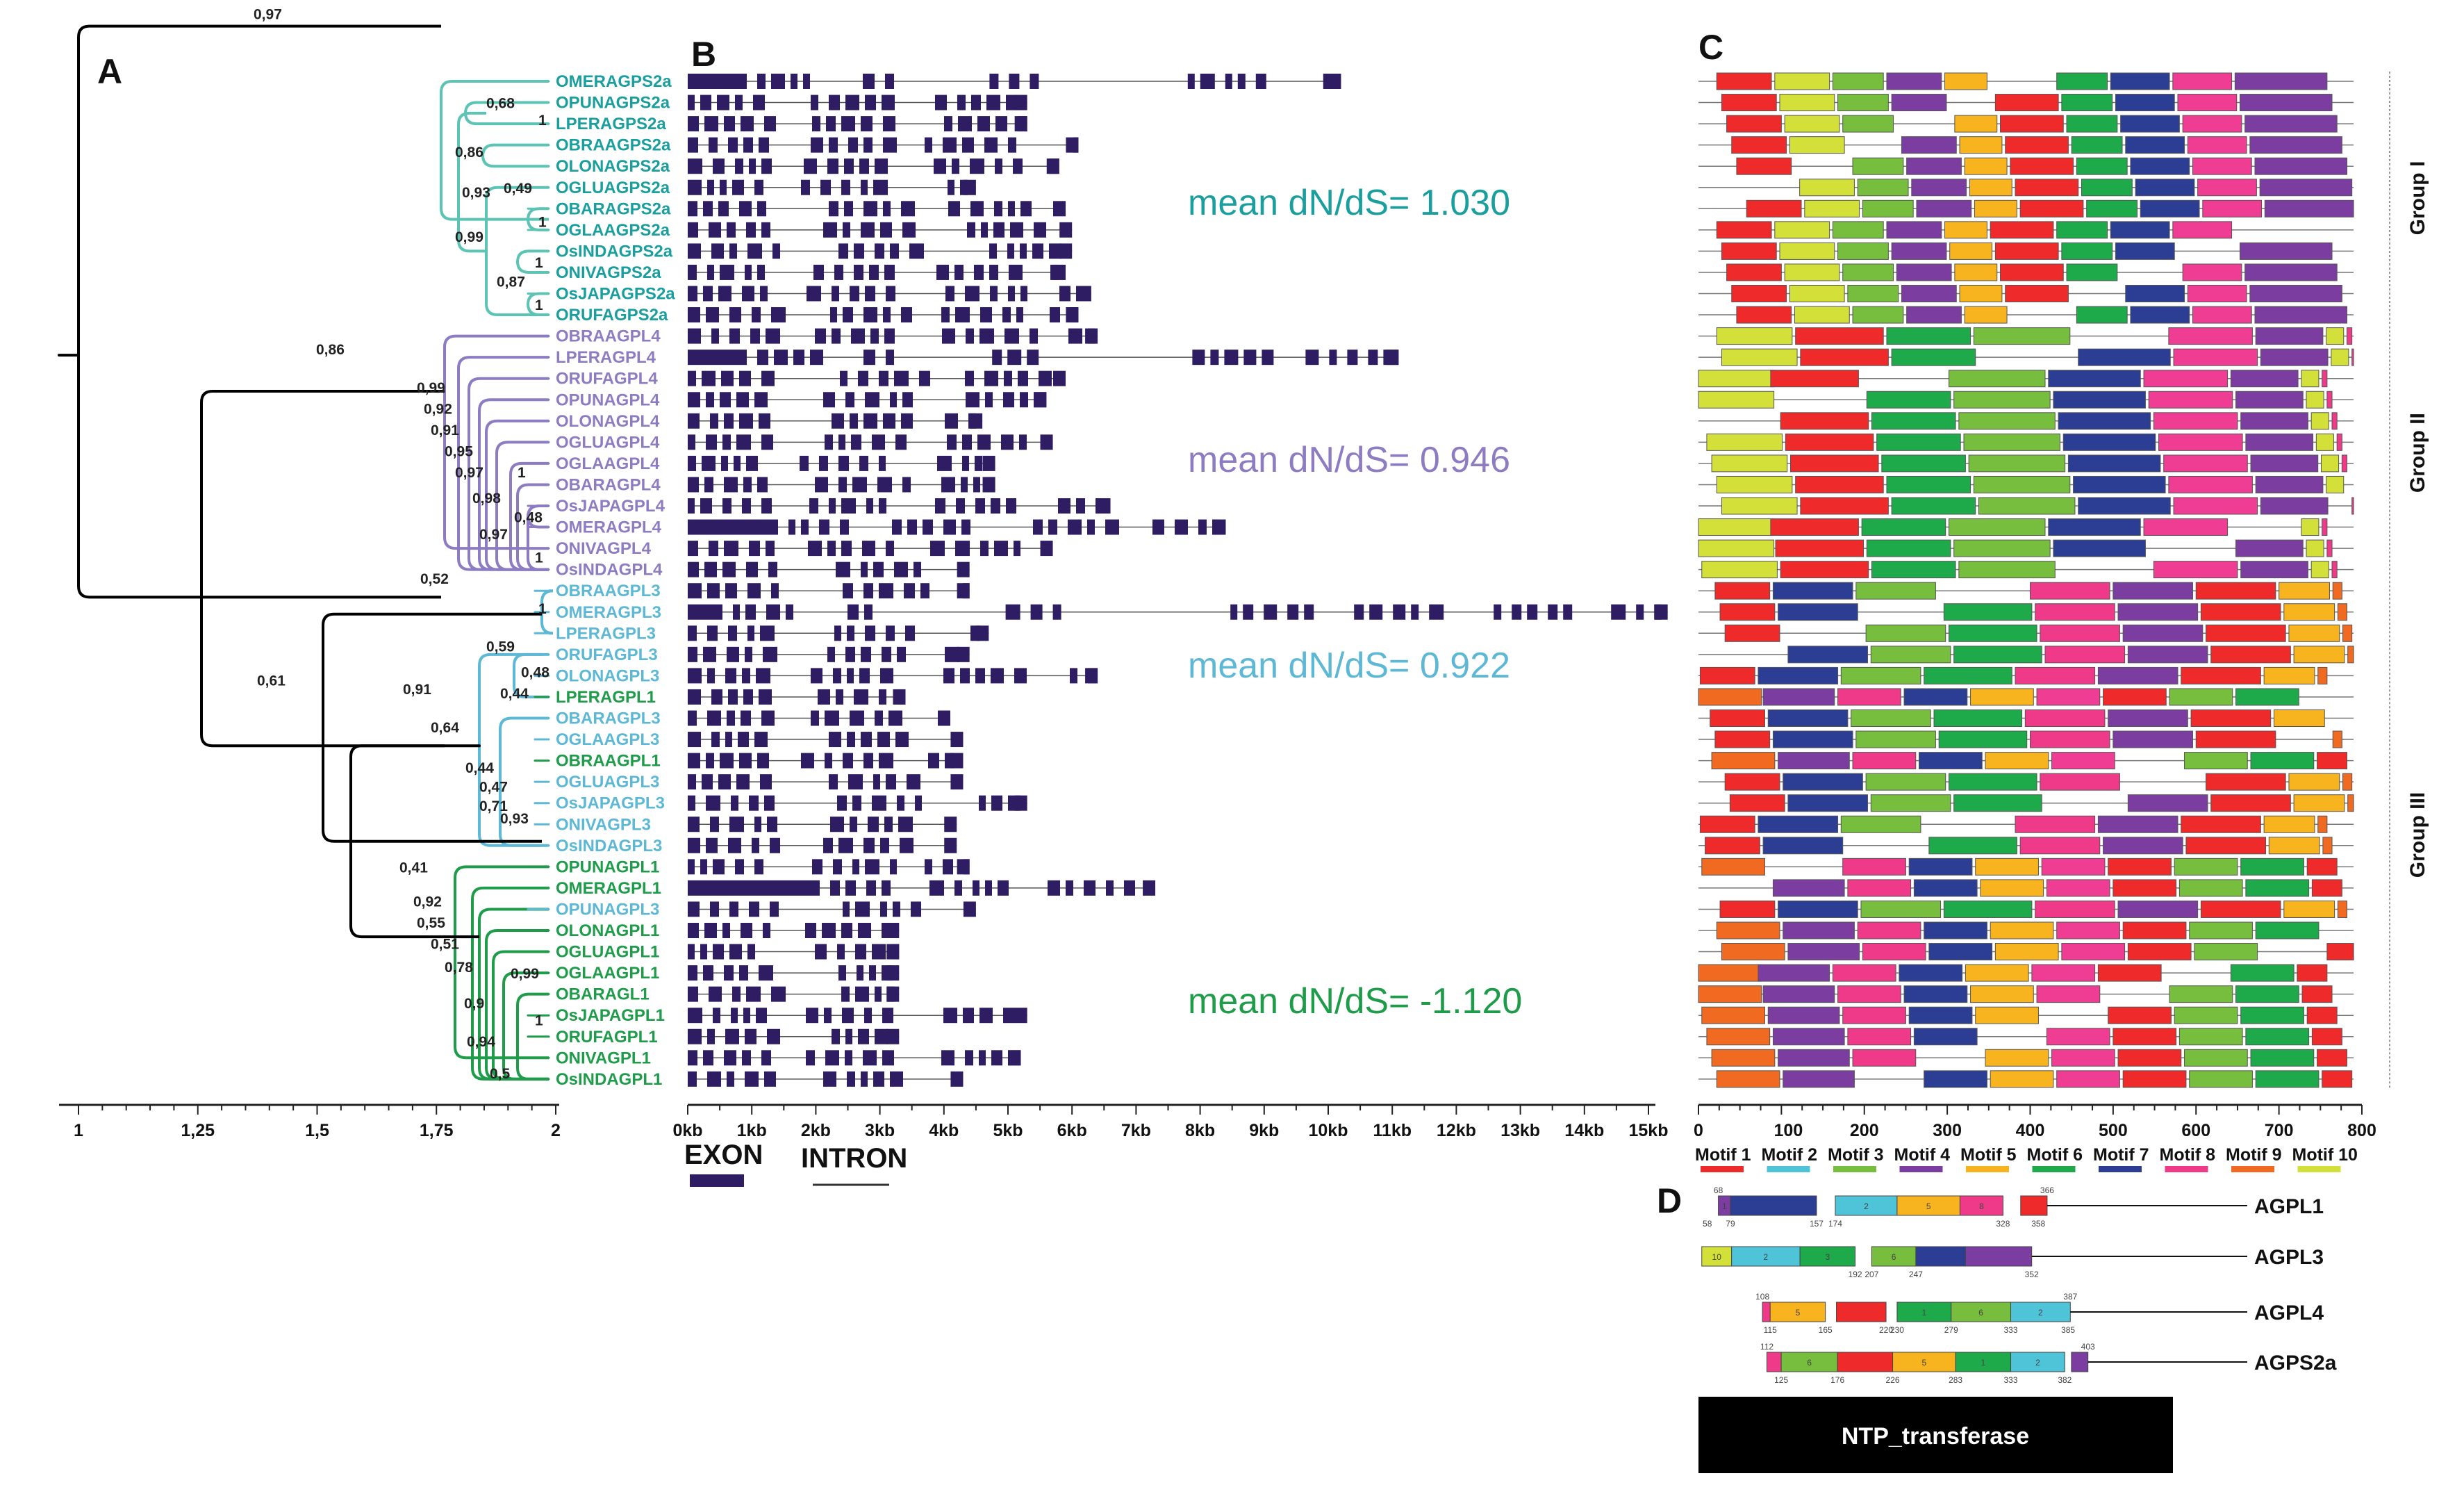 This screenshot has height=1510, width=2464. I want to click on taxon-label: ONIVAGPS2a, so click(608, 272).